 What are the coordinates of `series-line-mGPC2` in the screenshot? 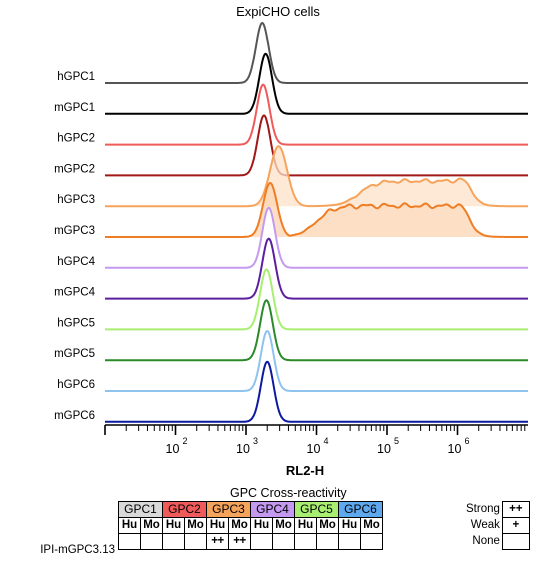 It's located at (316, 145).